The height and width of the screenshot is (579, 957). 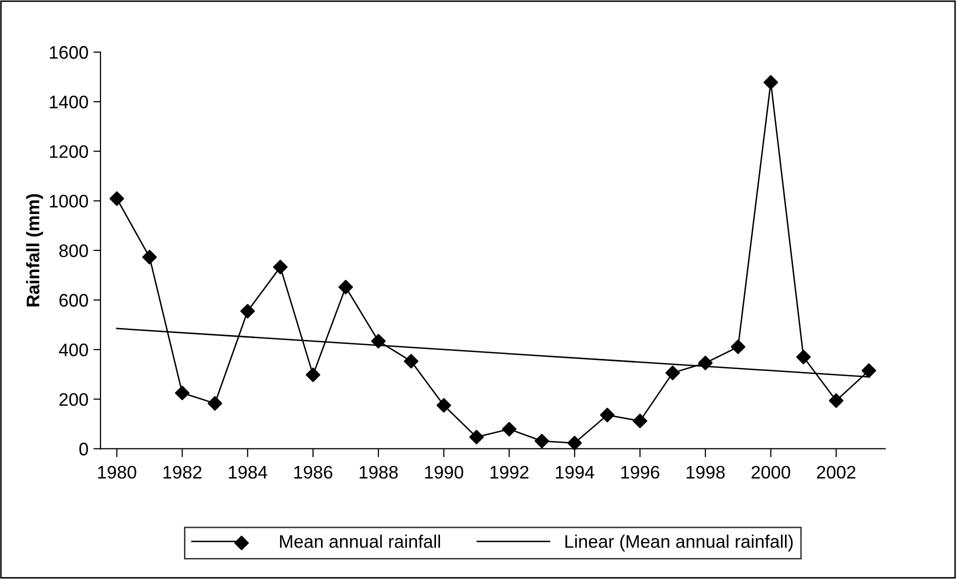 What do you see at coordinates (183, 472) in the screenshot?
I see `x-tick-label: 1982` at bounding box center [183, 472].